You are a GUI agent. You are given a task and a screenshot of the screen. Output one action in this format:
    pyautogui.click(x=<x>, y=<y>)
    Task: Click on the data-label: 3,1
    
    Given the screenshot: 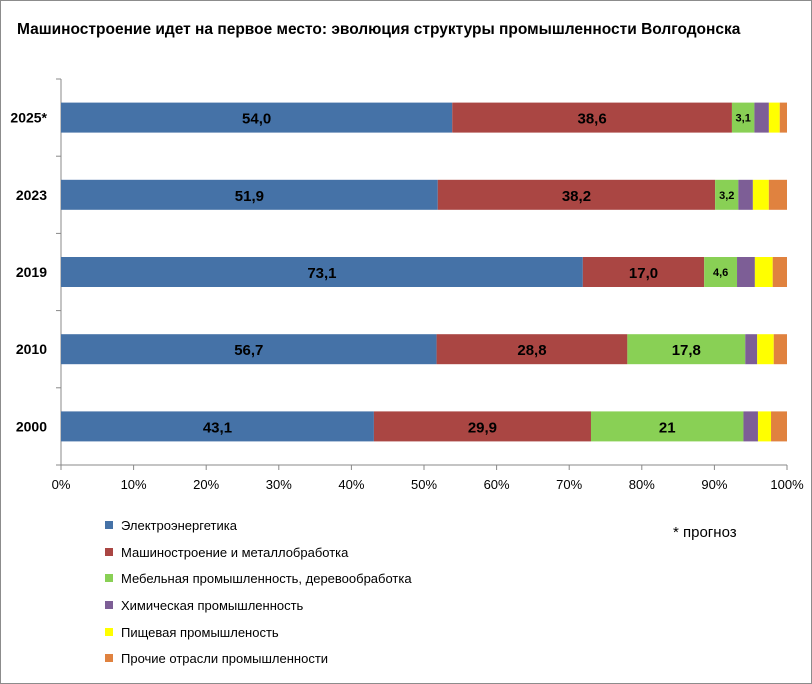 What is the action you would take?
    pyautogui.click(x=743, y=119)
    